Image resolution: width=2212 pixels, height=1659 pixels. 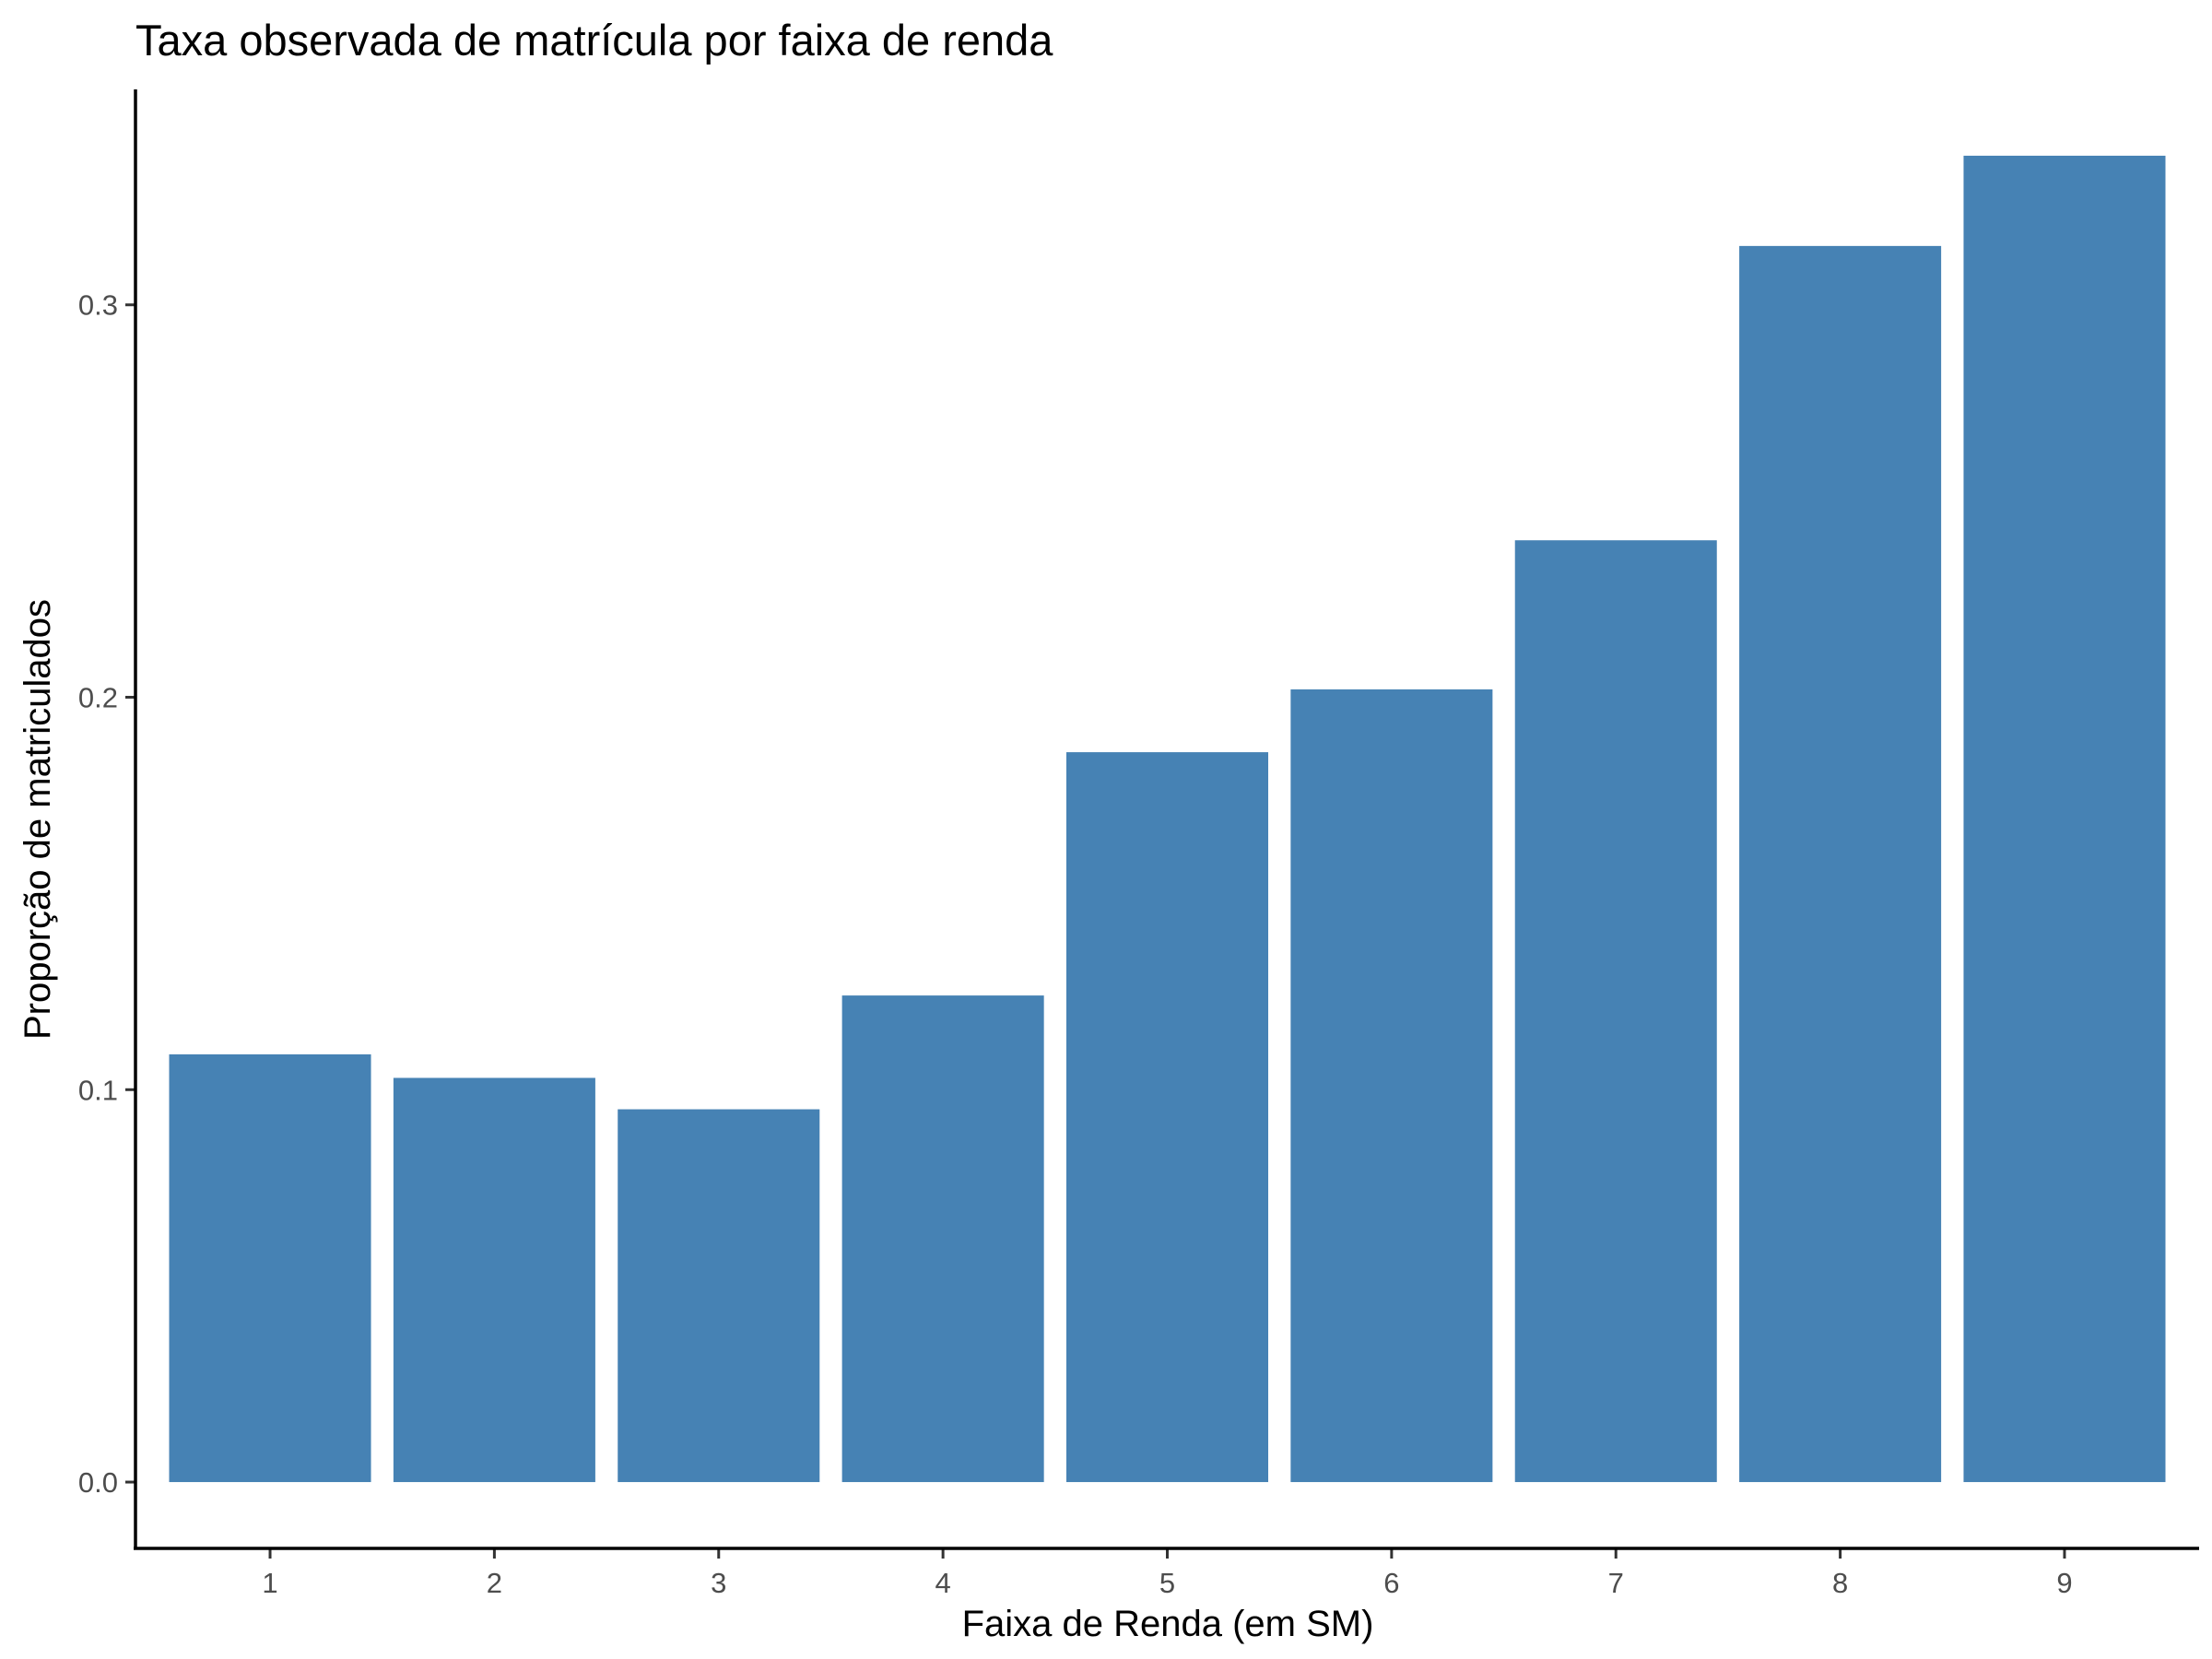 What do you see at coordinates (1391, 1583) in the screenshot?
I see `x-tick-label: 6` at bounding box center [1391, 1583].